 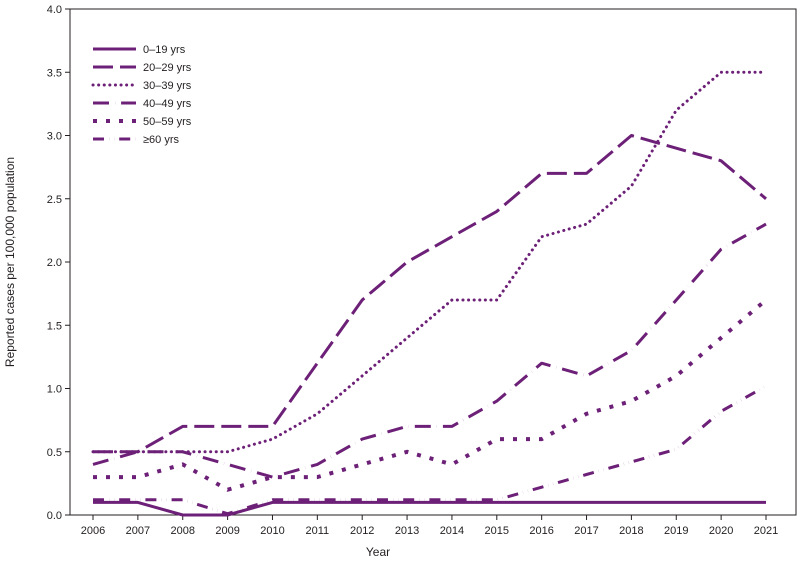 What do you see at coordinates (167, 68) in the screenshot?
I see `legend-label-2: 20–29 yrs` at bounding box center [167, 68].